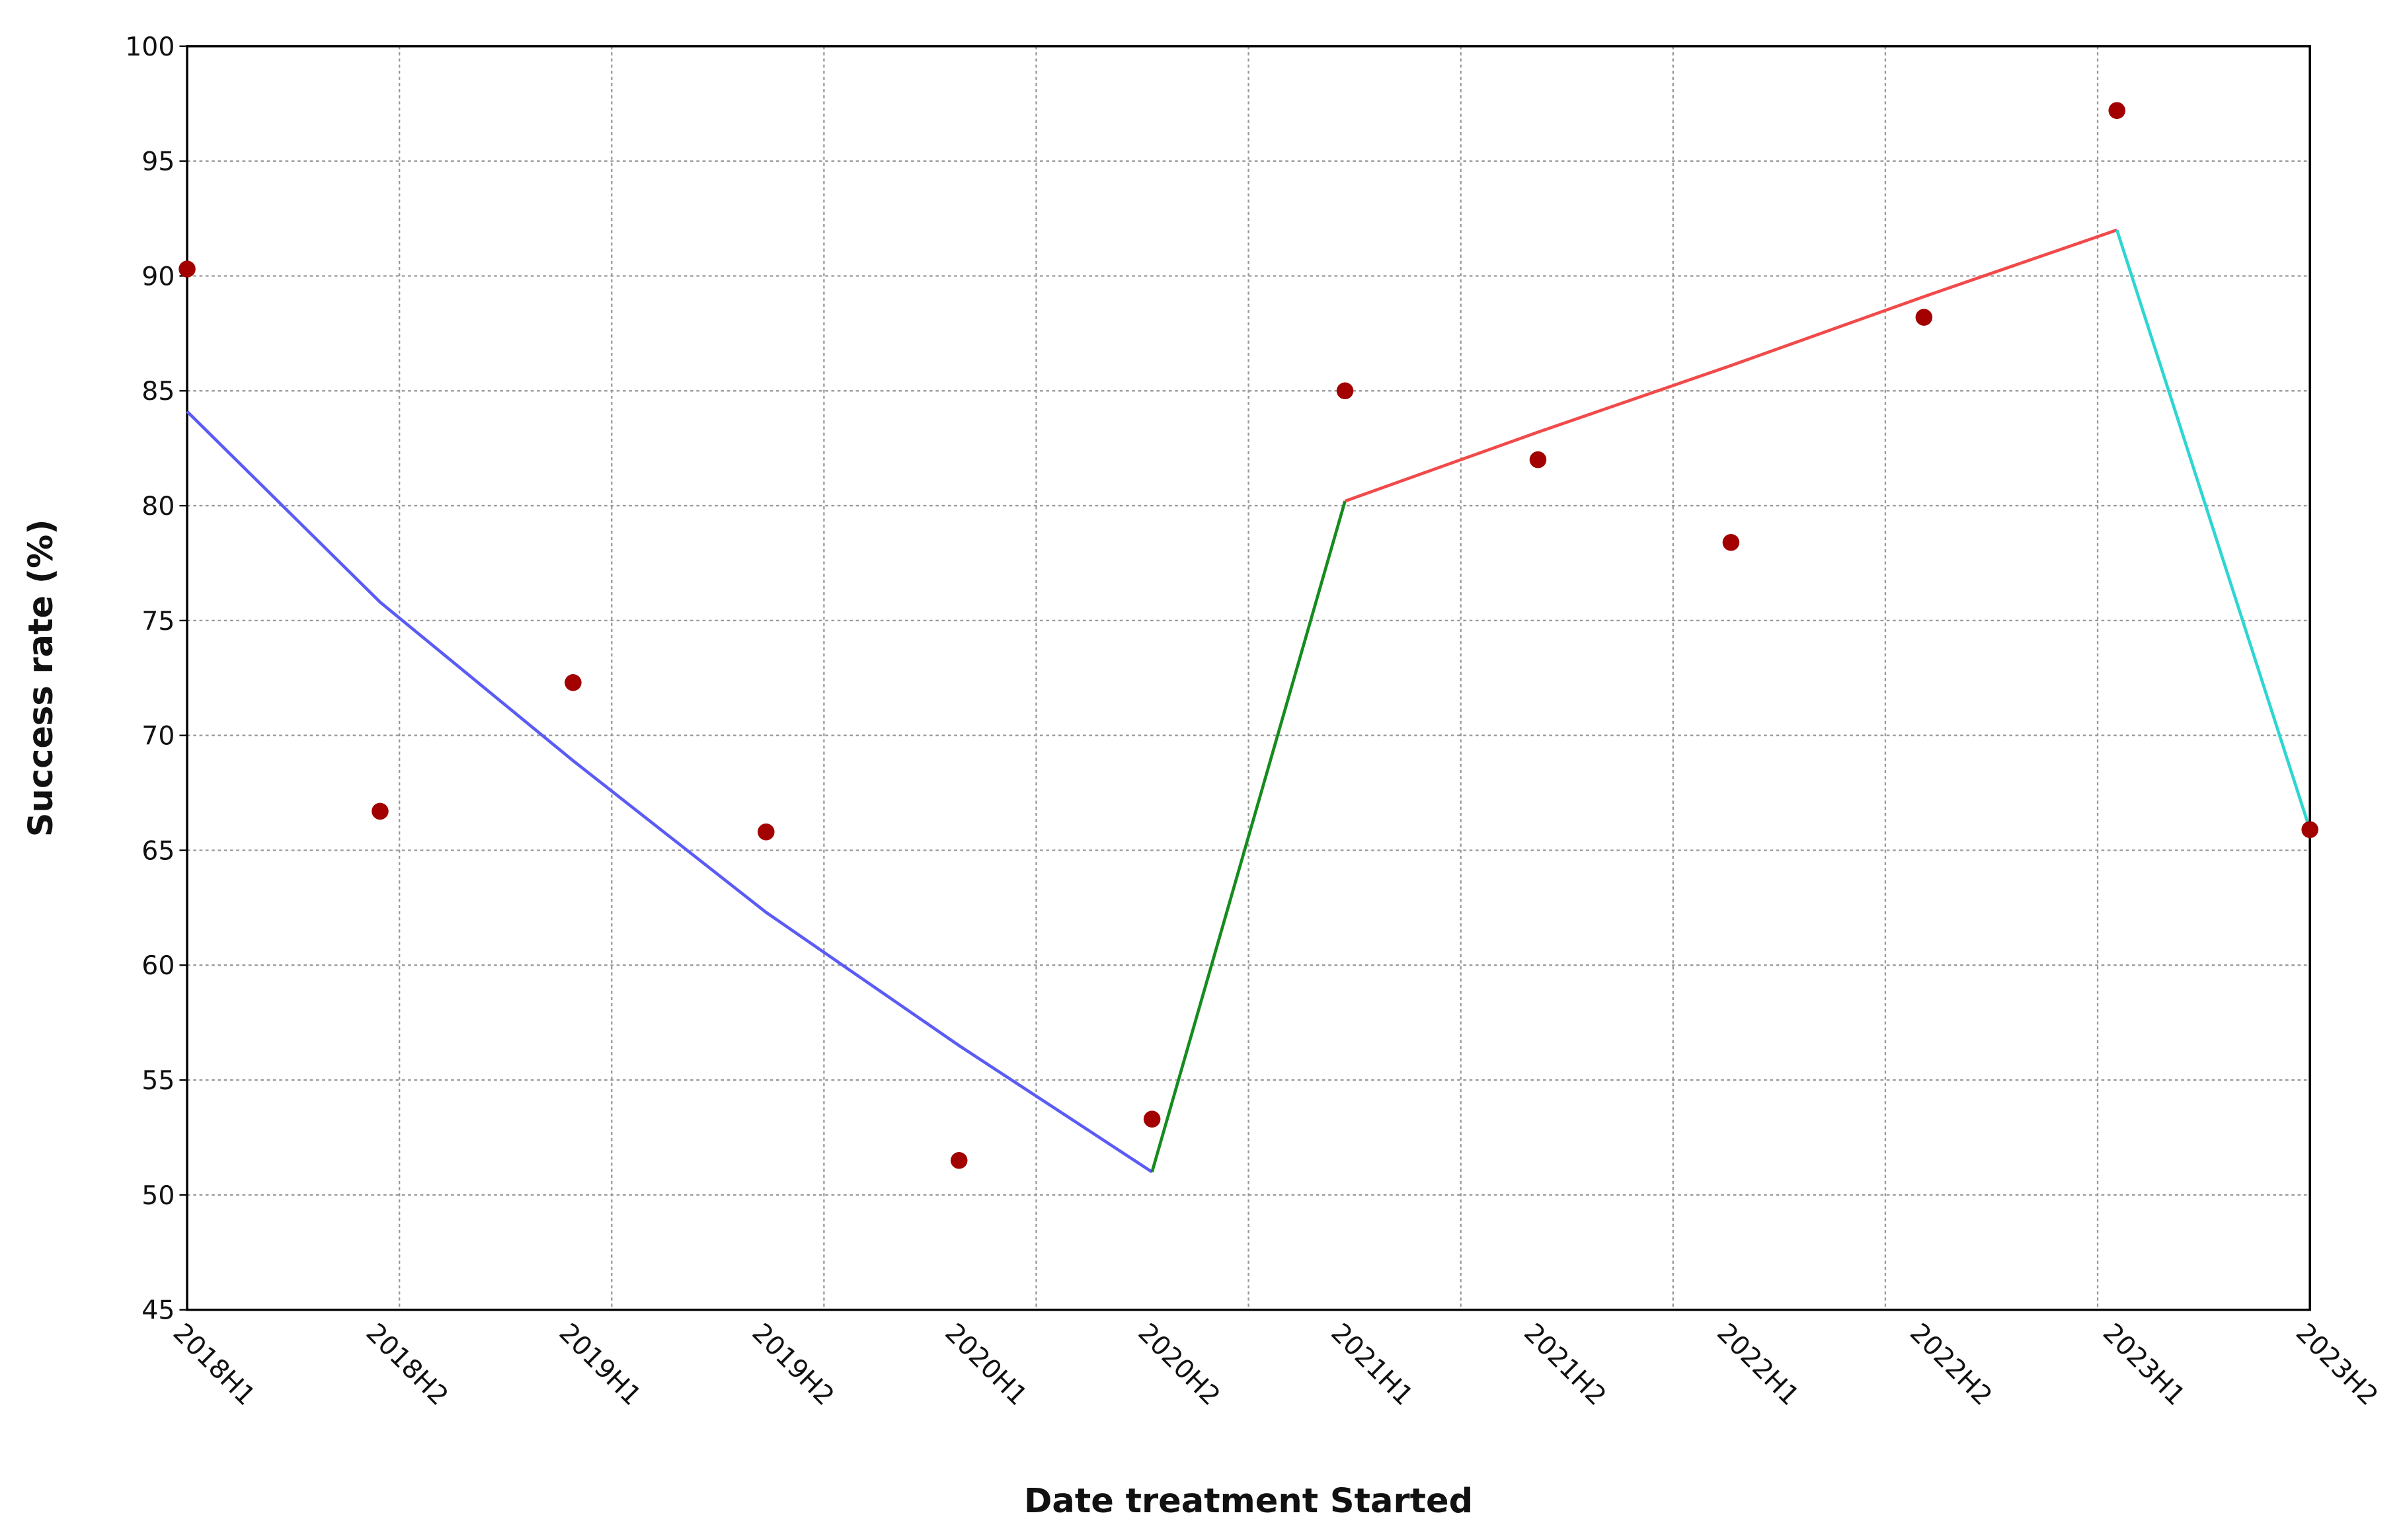  Describe the element at coordinates (214, 1364) in the screenshot. I see `x-tick-label: 2018H1` at that location.